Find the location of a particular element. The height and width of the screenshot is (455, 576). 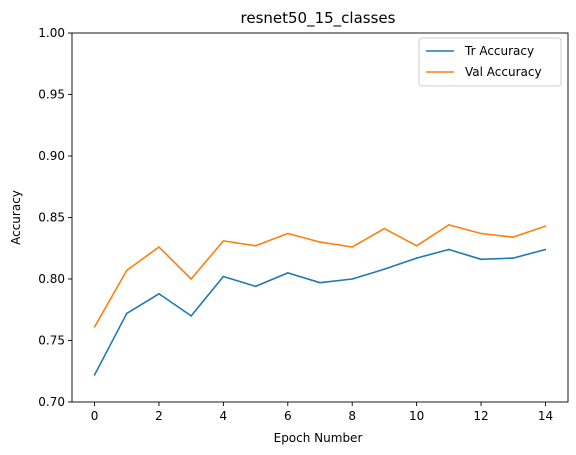

x-tick-label: 0 is located at coordinates (95, 416).